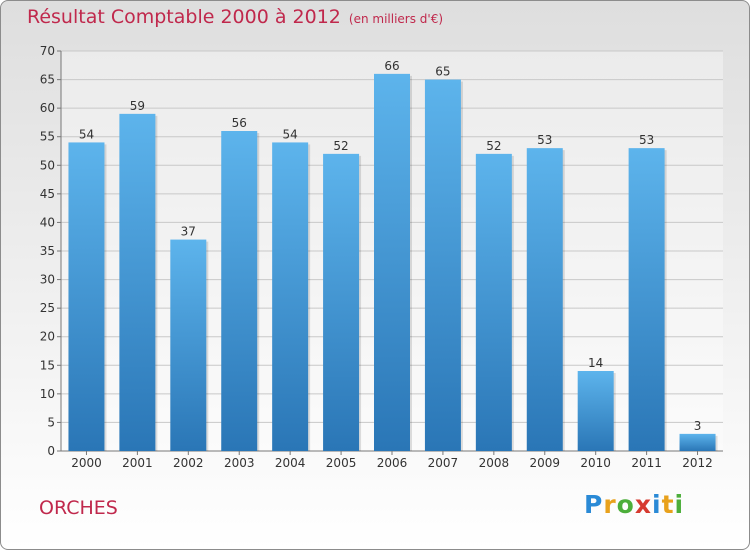 The image size is (750, 550). Describe the element at coordinates (643, 504) in the screenshot. I see `logo-letter: x` at that location.